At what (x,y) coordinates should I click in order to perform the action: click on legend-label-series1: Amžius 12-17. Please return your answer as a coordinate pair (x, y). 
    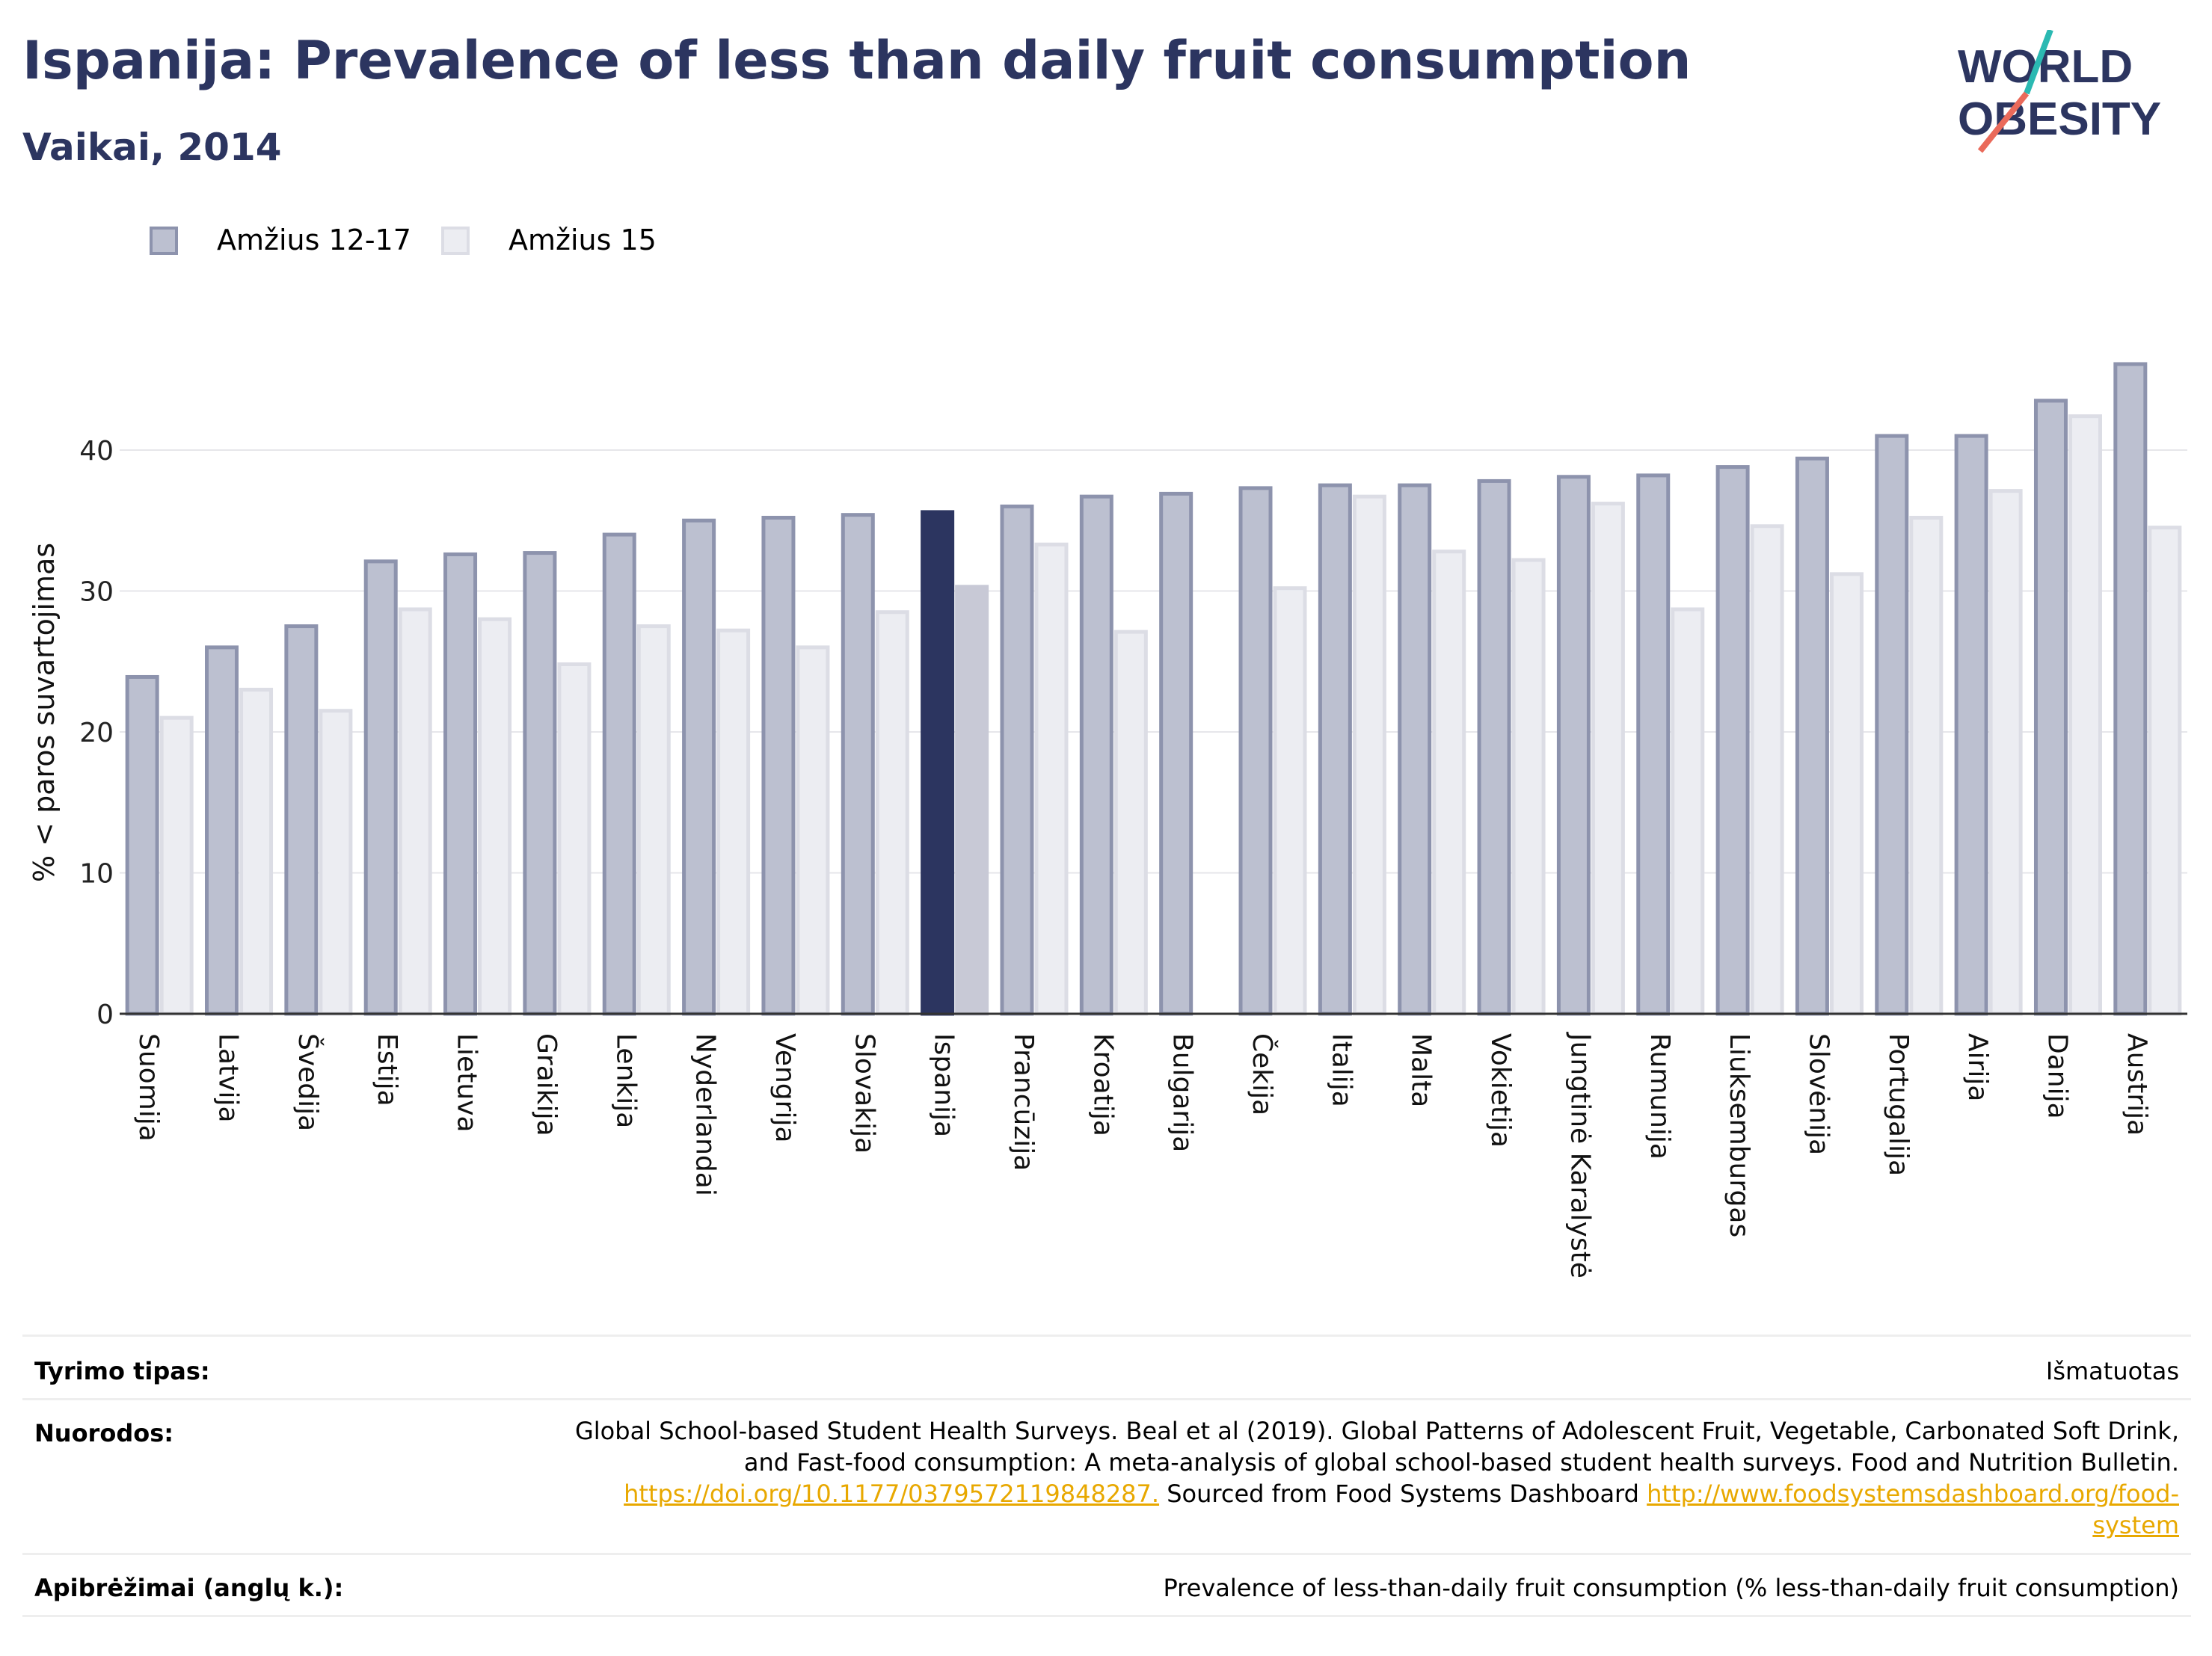
    Looking at the image, I should click on (314, 240).